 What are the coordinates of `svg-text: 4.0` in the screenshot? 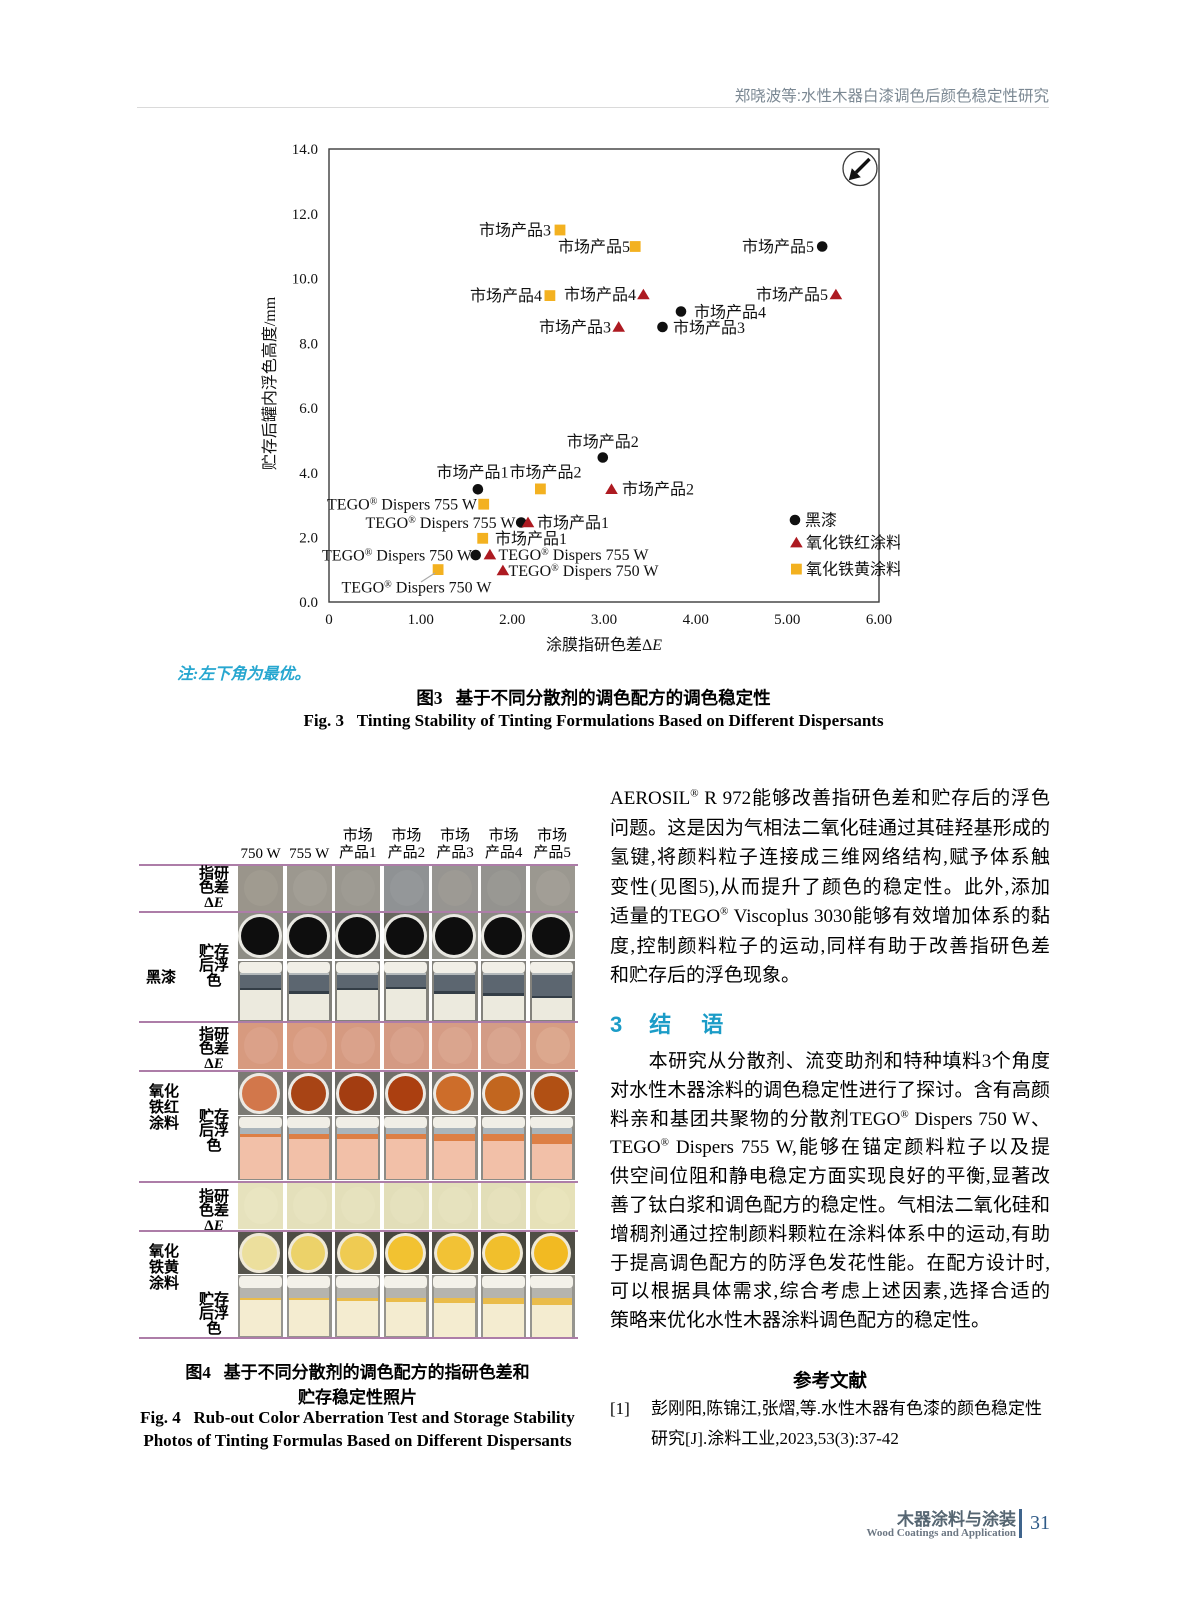 It's located at (308, 474).